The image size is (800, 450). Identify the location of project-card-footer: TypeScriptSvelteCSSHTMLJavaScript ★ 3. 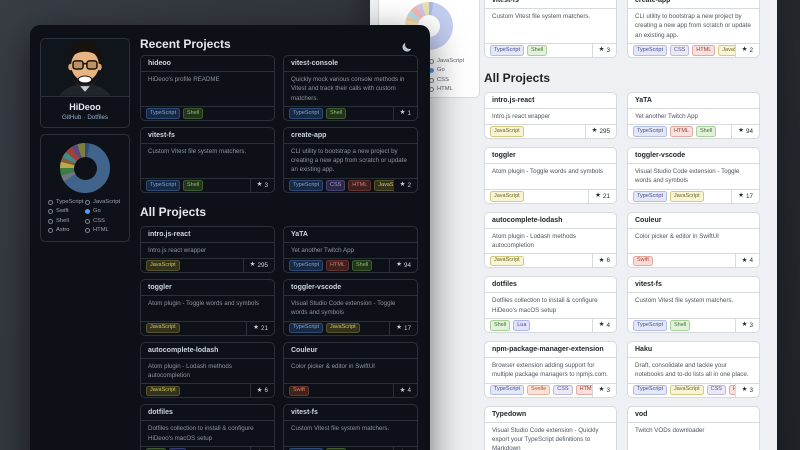
(550, 390).